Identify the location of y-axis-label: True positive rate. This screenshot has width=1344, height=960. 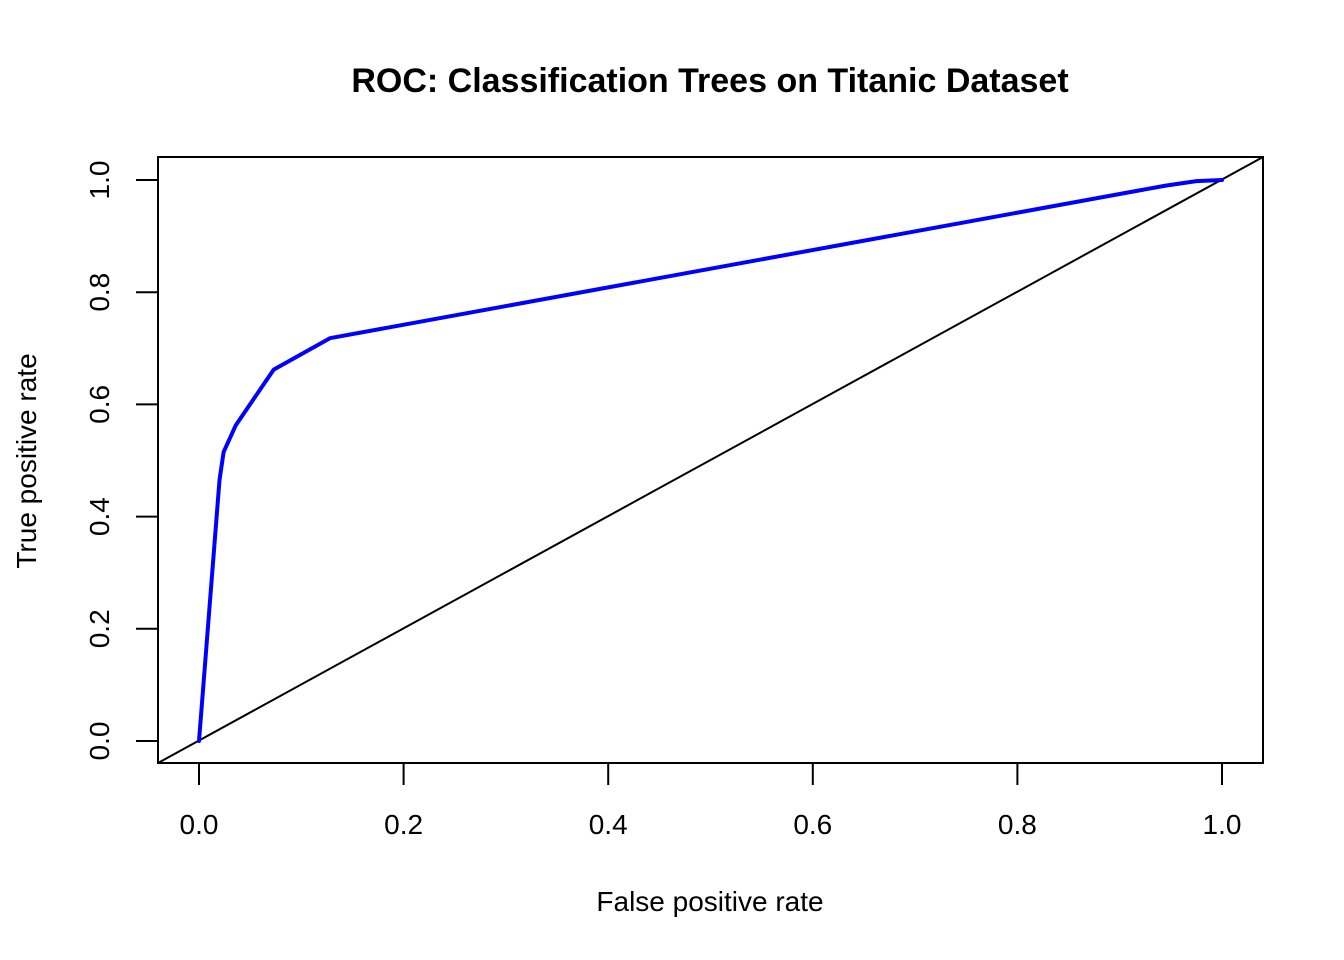
(26, 460).